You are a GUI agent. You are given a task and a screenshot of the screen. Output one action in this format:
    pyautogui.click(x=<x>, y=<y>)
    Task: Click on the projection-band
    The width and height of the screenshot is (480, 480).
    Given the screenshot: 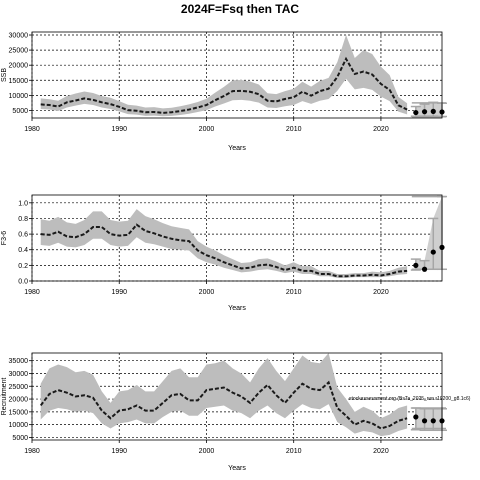 What is the action you would take?
    pyautogui.click(x=428, y=419)
    